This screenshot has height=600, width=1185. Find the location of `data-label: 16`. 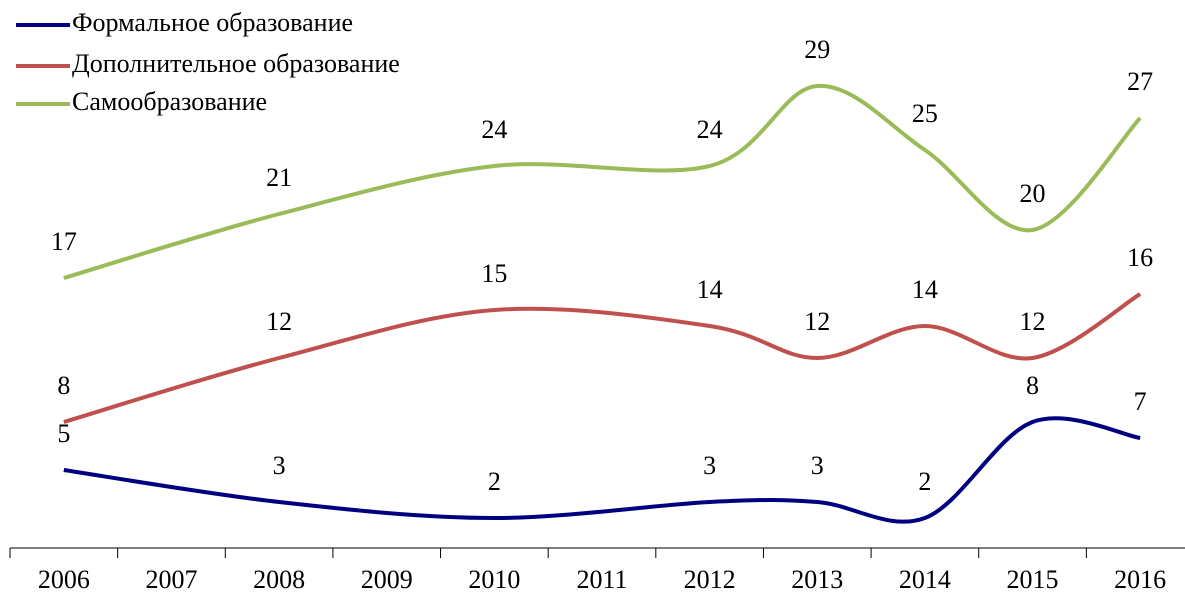

data-label: 16 is located at coordinates (1140, 257).